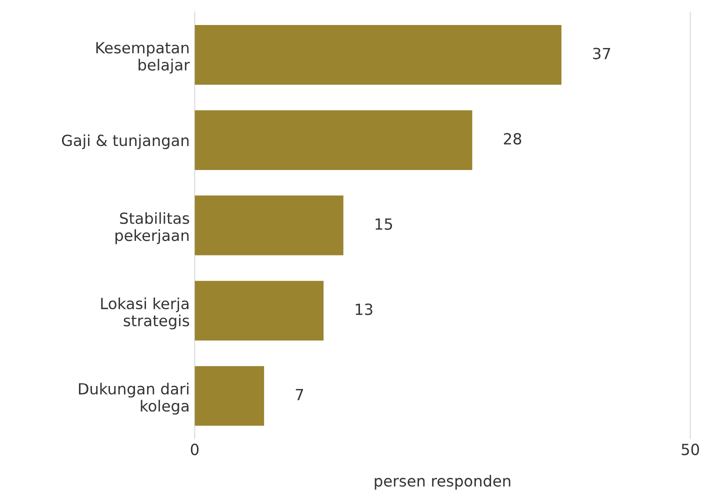 Image resolution: width=708 pixels, height=490 pixels. What do you see at coordinates (133, 398) in the screenshot?
I see `y-tick-label: Dukungan dari kolega` at bounding box center [133, 398].